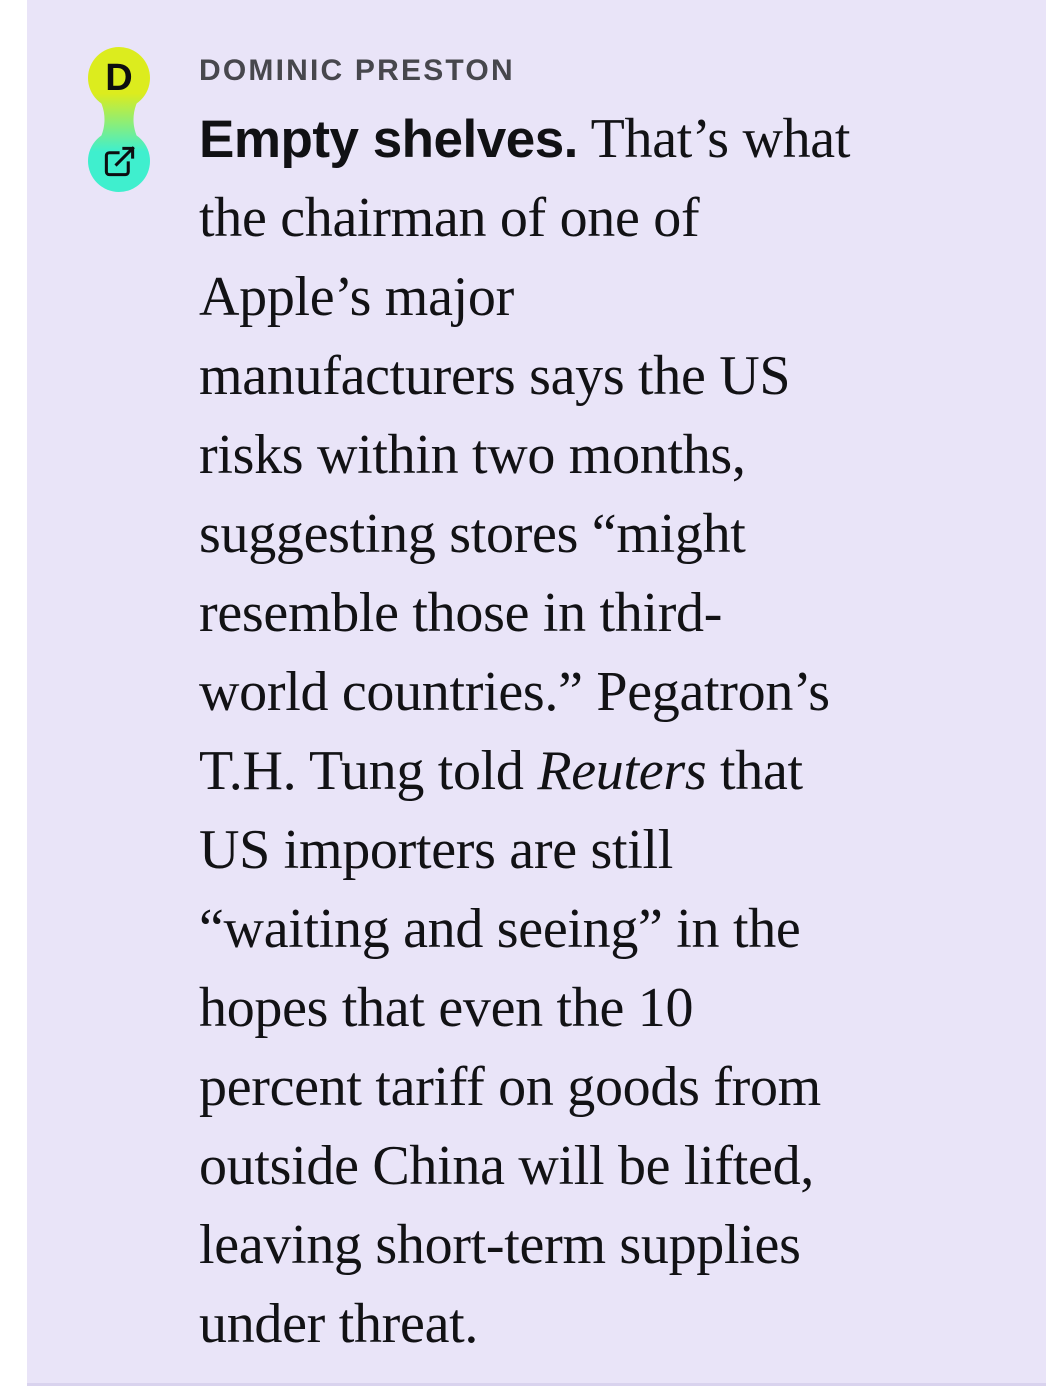 The height and width of the screenshot is (1386, 1046). Describe the element at coordinates (368, 771) in the screenshot. I see `post-text: T.H. Tung told` at that location.